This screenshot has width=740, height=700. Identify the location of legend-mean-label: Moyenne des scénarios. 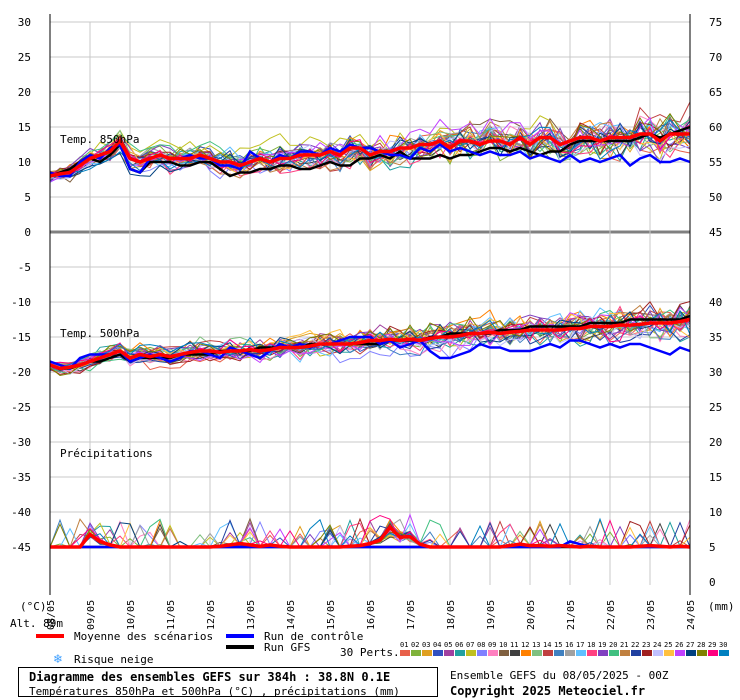
(143, 636).